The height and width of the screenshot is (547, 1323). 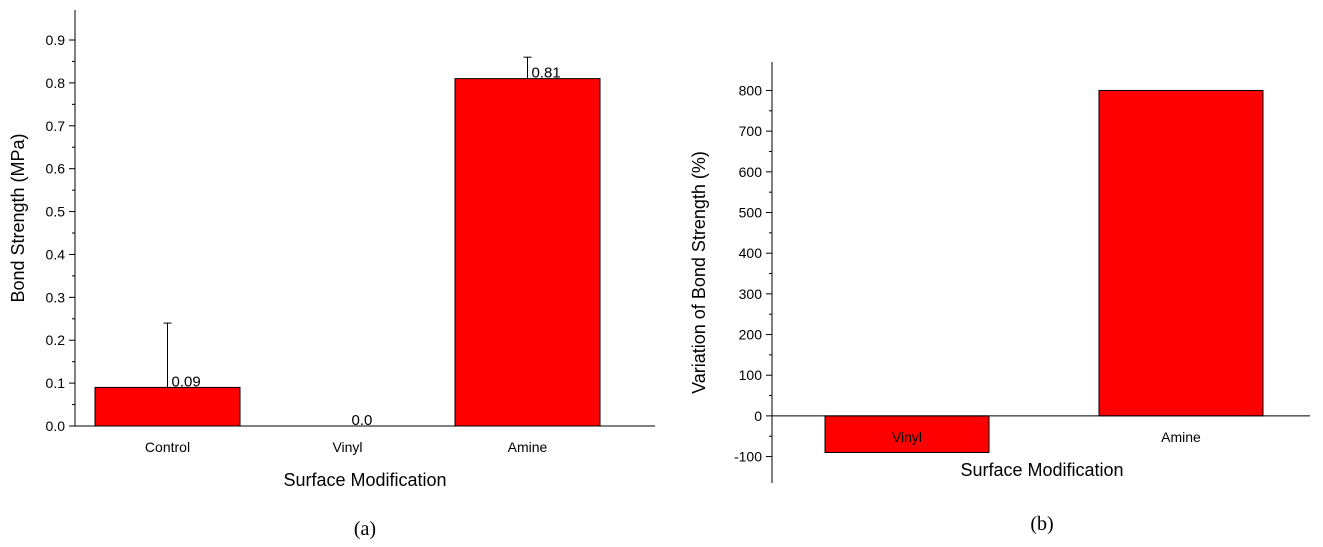 I want to click on y-tick-label: 100, so click(x=751, y=375).